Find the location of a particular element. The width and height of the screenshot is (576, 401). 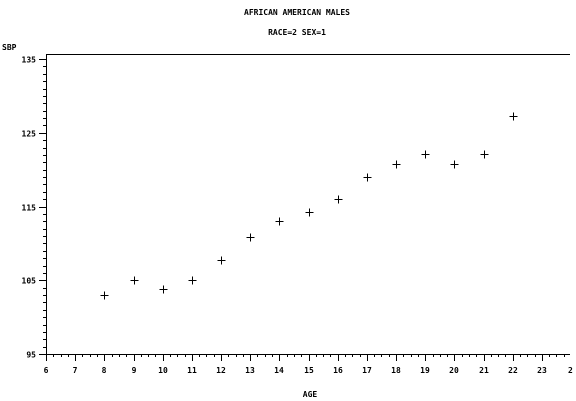

x-tick-label: 21 is located at coordinates (484, 370).